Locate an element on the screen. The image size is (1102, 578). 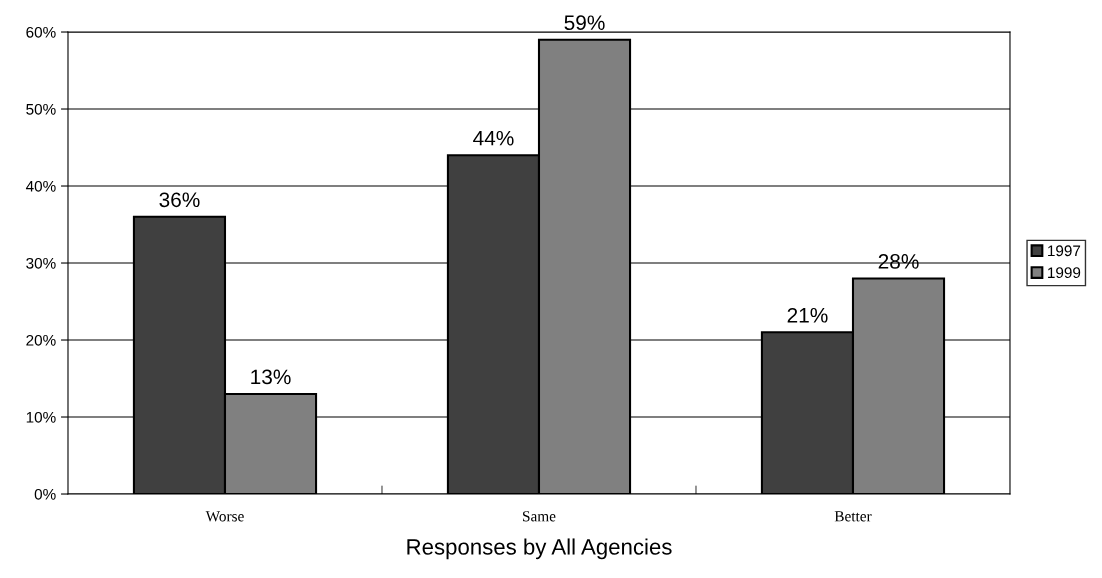
legend-label: 1997 is located at coordinates (1064, 251).